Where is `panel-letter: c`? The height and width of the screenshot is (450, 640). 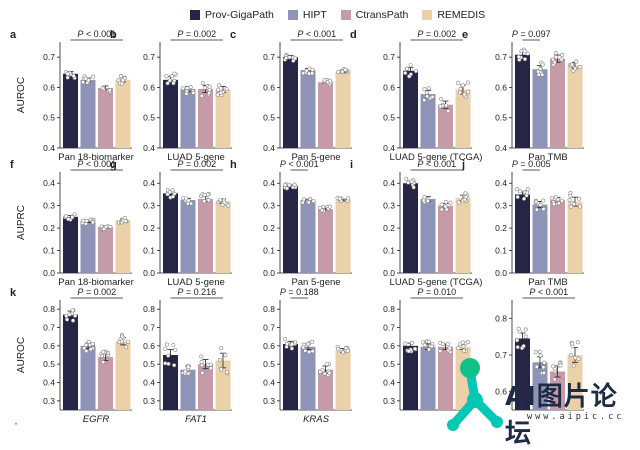
panel-letter: c is located at coordinates (233, 35).